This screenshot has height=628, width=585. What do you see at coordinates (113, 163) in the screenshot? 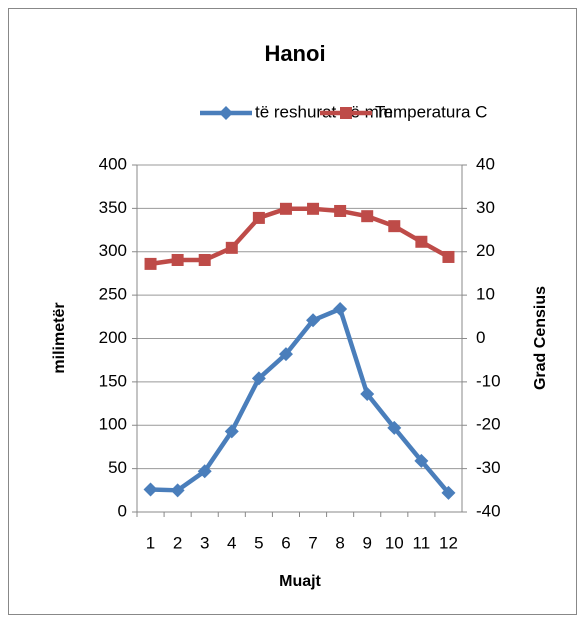
I see `y-tick-label: 400` at bounding box center [113, 163].